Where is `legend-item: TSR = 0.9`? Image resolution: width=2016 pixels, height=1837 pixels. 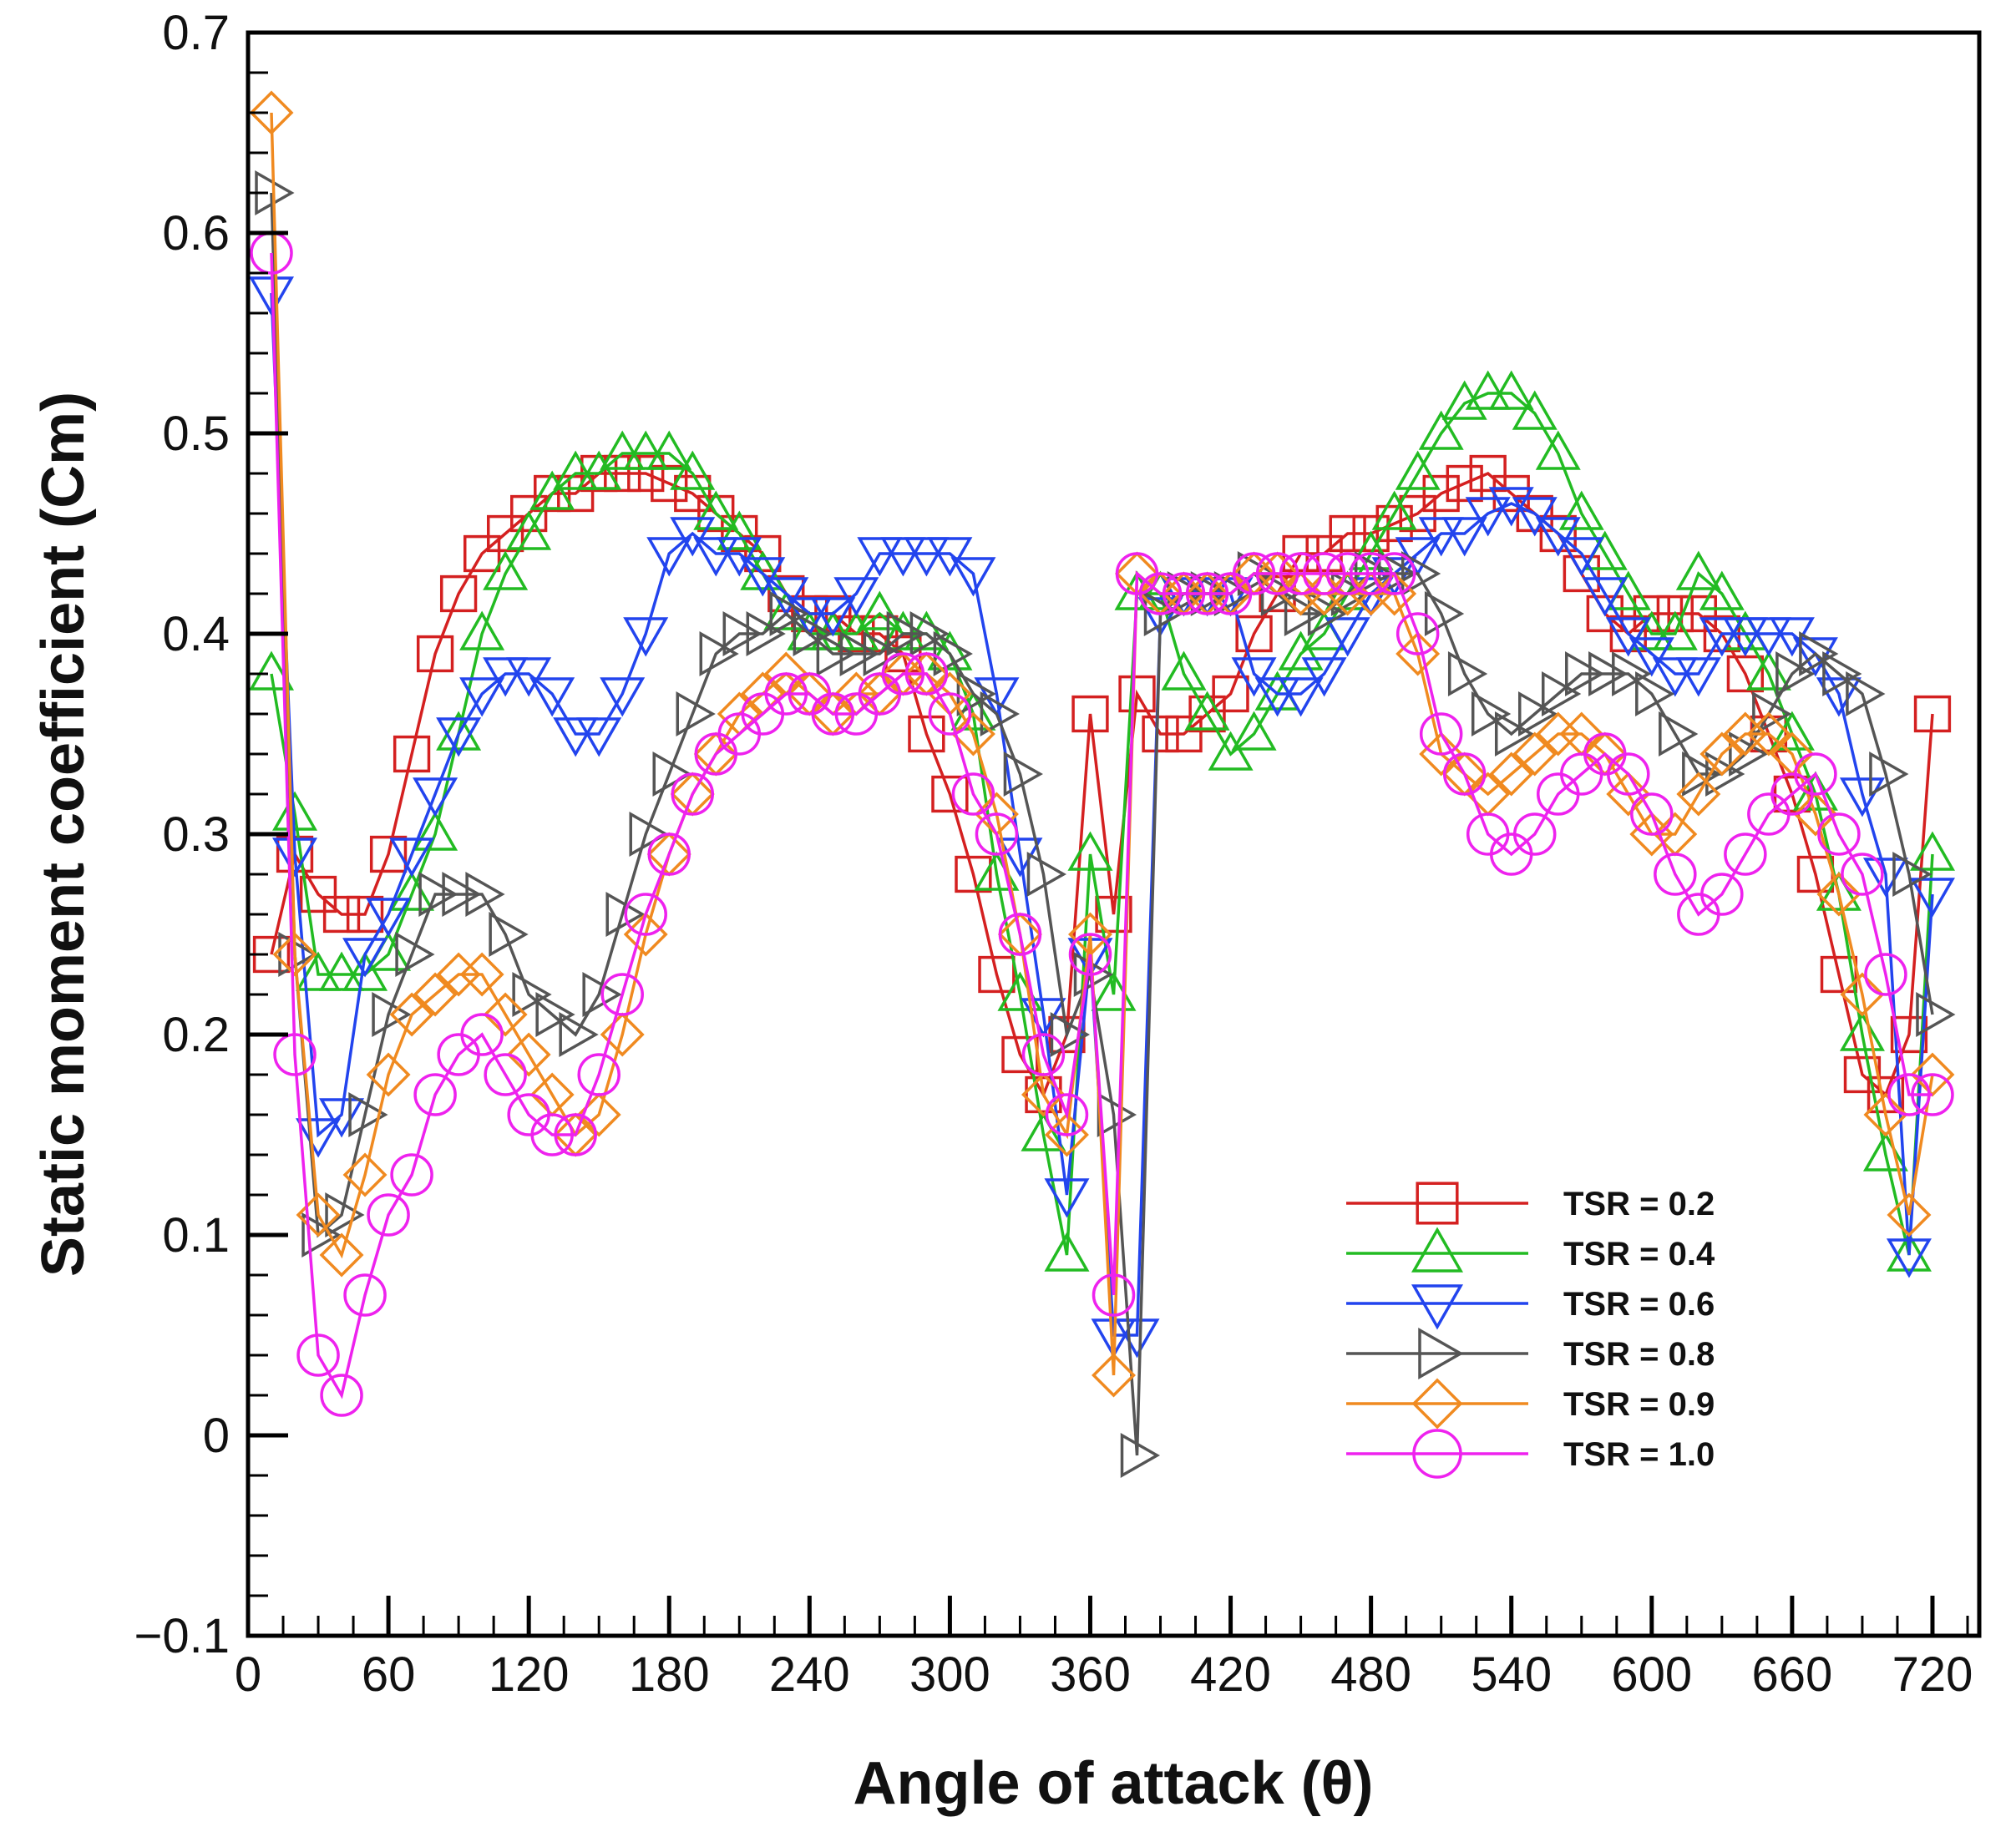 legend-item: TSR = 0.9 is located at coordinates (1530, 1404).